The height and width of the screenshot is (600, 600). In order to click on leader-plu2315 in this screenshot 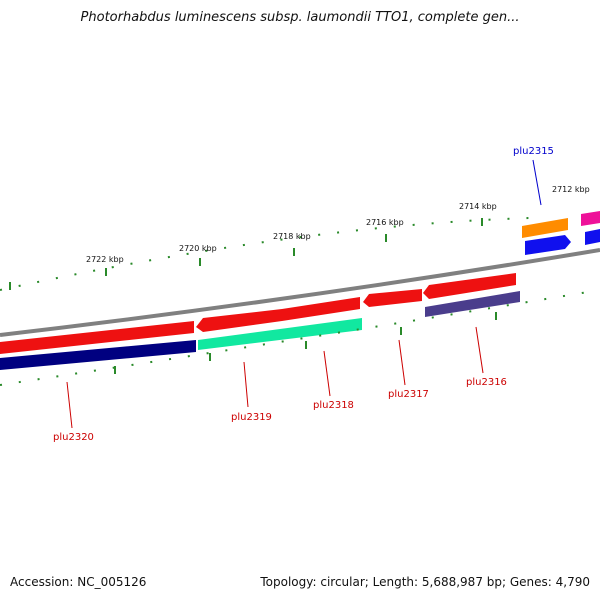, I will do `click(537, 182)`.